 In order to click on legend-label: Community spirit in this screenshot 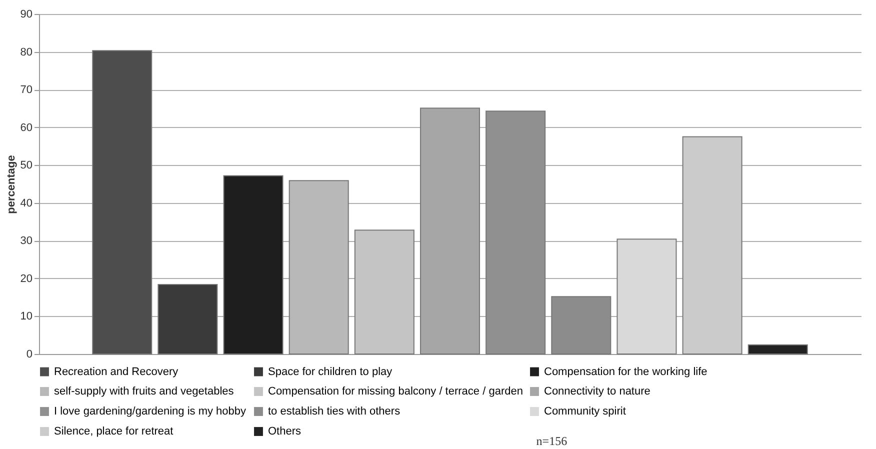, I will do `click(585, 412)`.